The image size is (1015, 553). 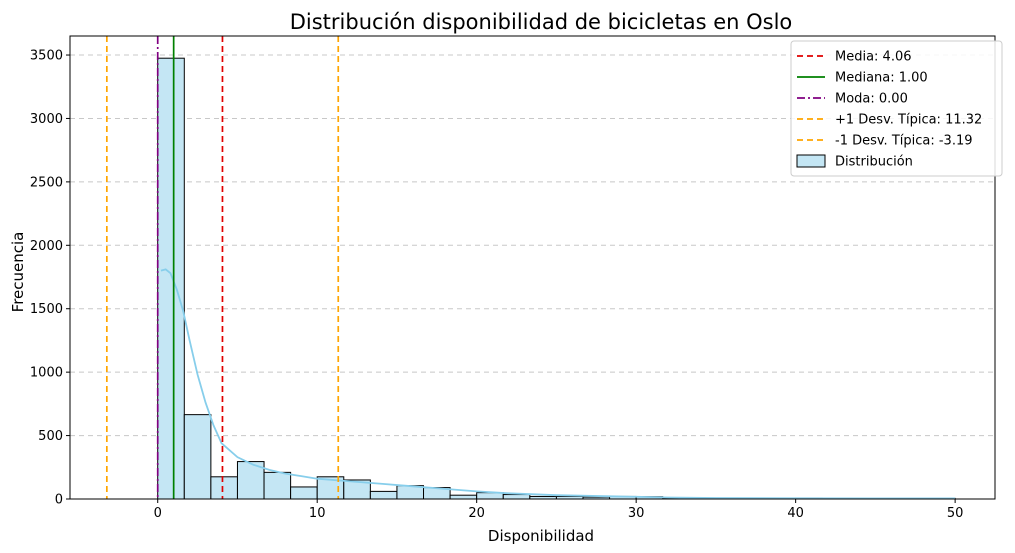 I want to click on x-axis-label: Disponibilidad, so click(x=541, y=536).